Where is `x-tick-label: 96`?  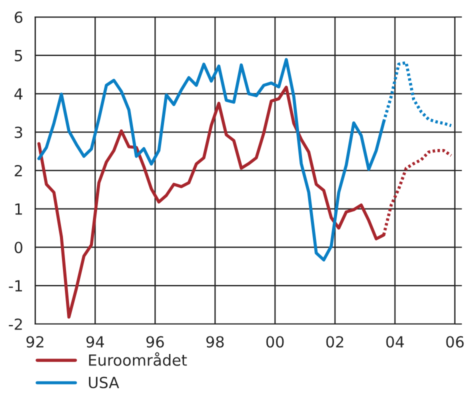 x-tick-label: 96 is located at coordinates (155, 342).